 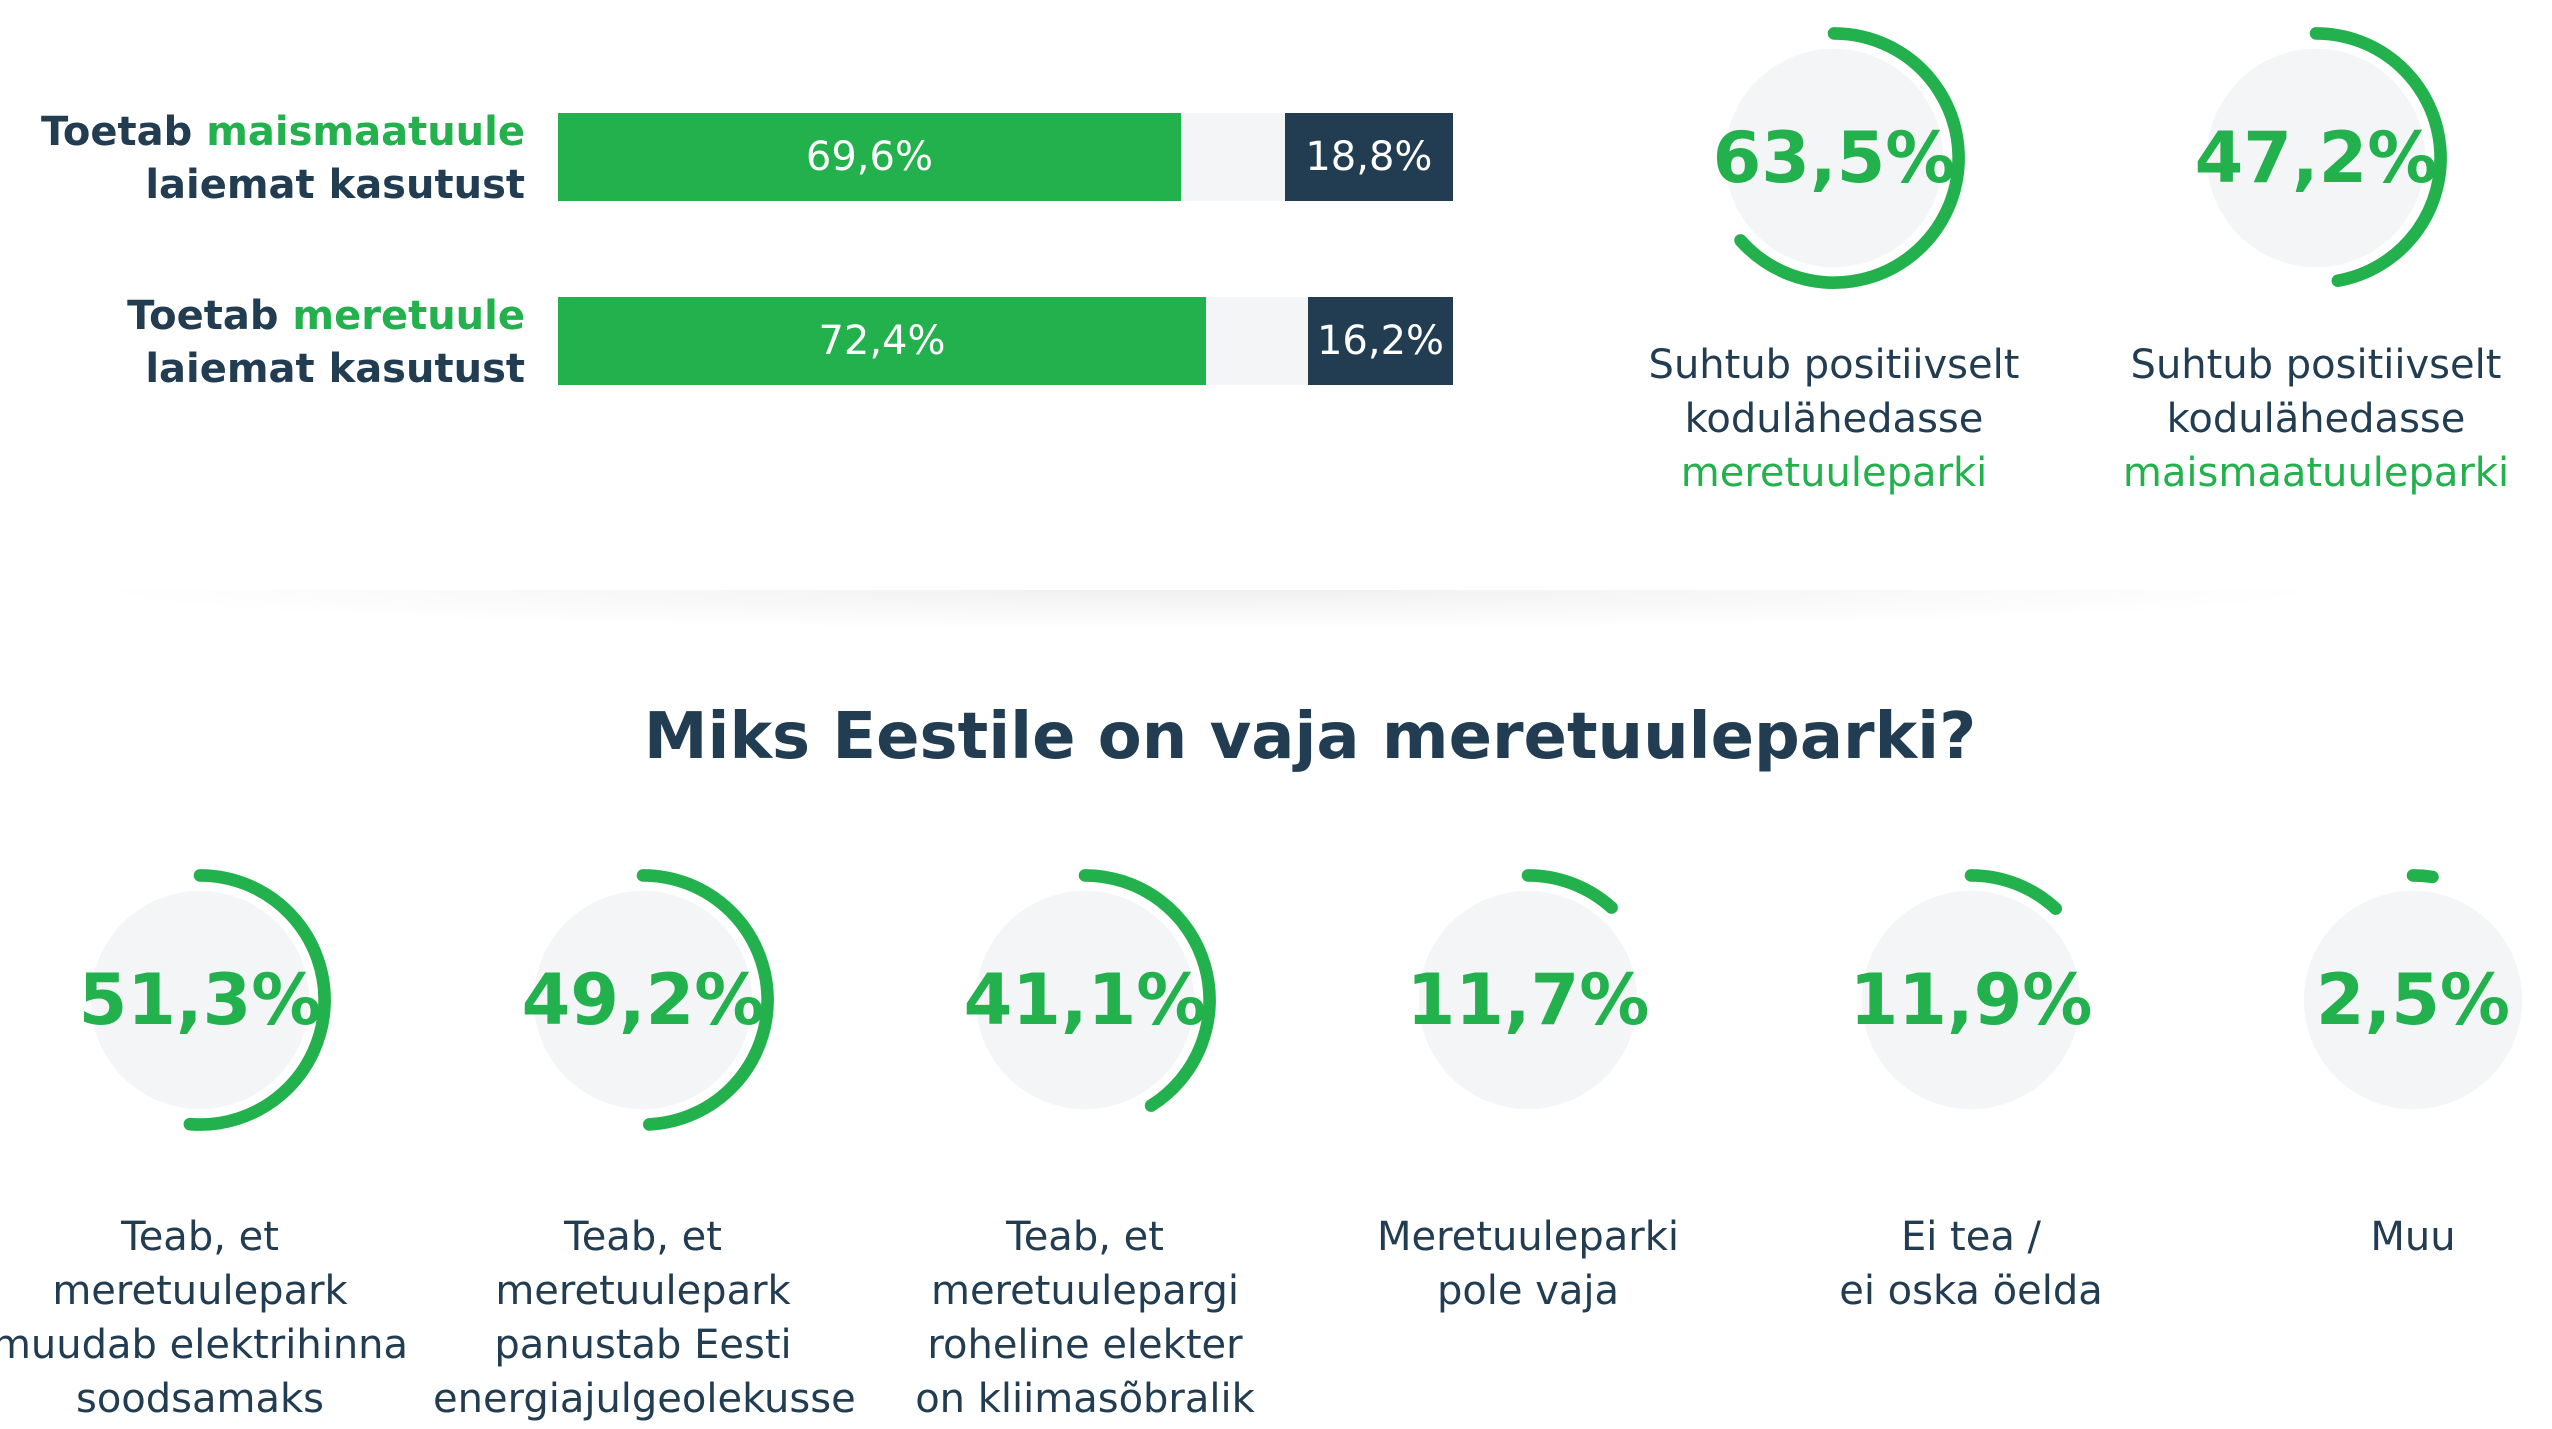 I want to click on bar-label-land-post: laiemat kasutust, so click(x=335, y=185).